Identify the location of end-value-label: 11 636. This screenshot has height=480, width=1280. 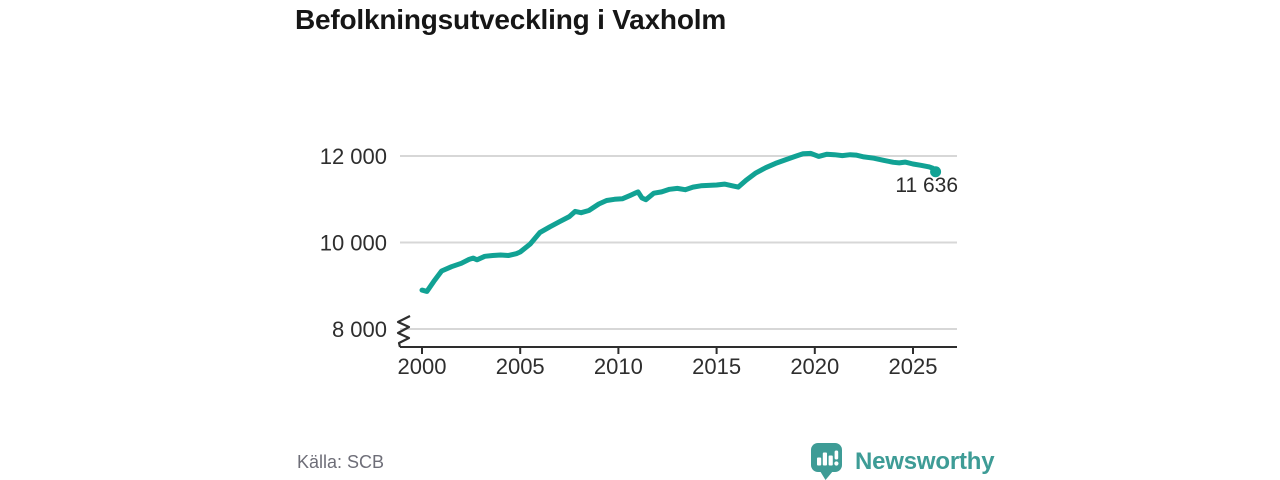
(926, 185).